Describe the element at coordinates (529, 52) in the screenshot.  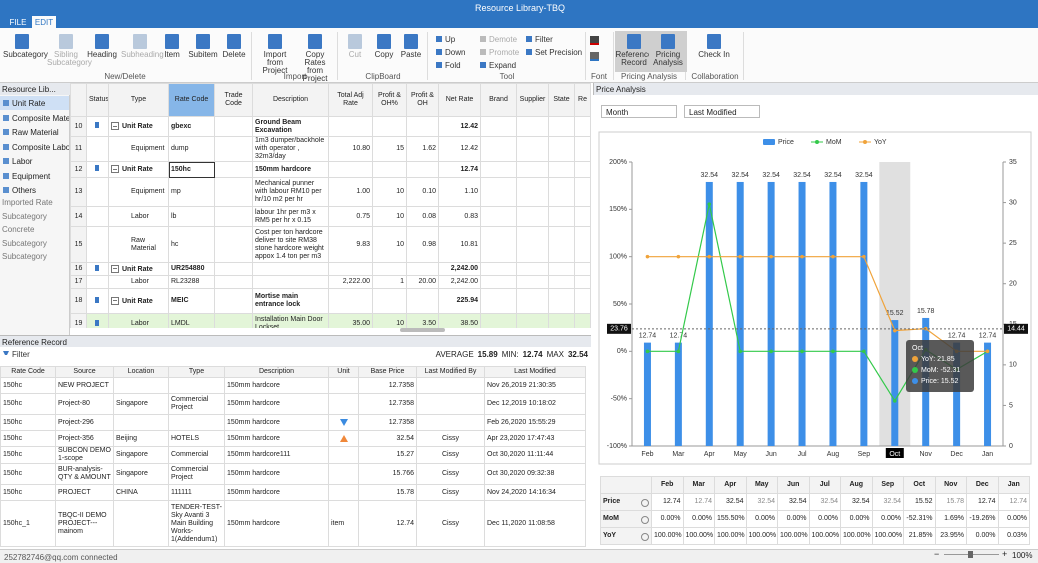
I see `button-icon` at that location.